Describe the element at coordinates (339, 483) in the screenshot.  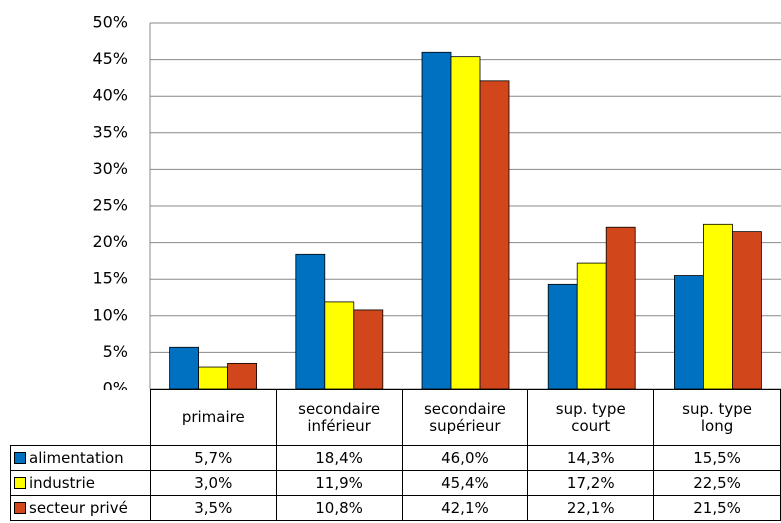
I see `value-cell: 11,9%` at that location.